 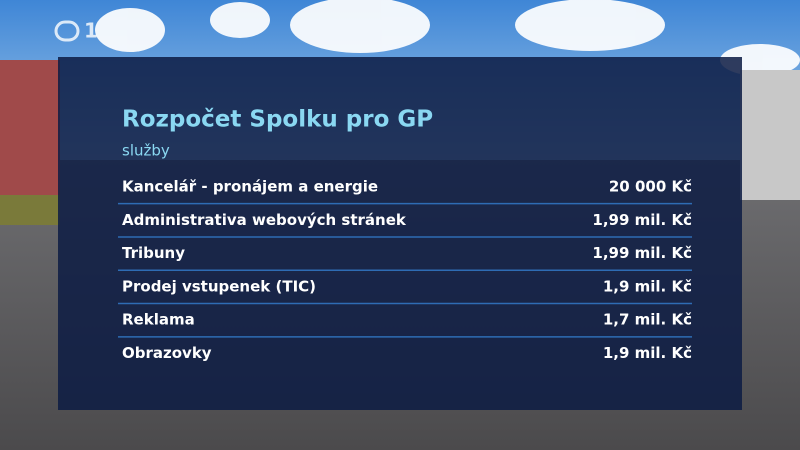 What do you see at coordinates (277, 120) in the screenshot?
I see `title: Rozpočet Spolku pro GP` at bounding box center [277, 120].